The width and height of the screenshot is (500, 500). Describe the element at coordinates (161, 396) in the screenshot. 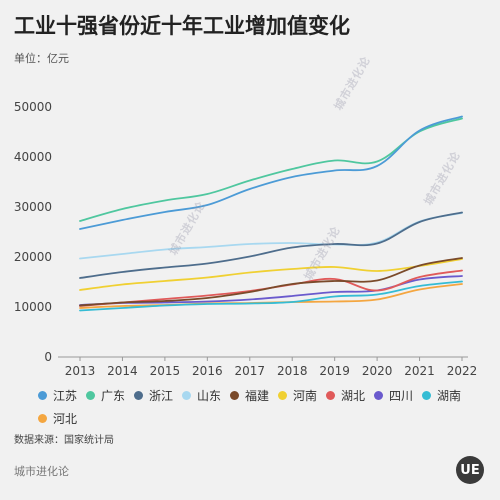

I see `legend-label: 浙江` at that location.